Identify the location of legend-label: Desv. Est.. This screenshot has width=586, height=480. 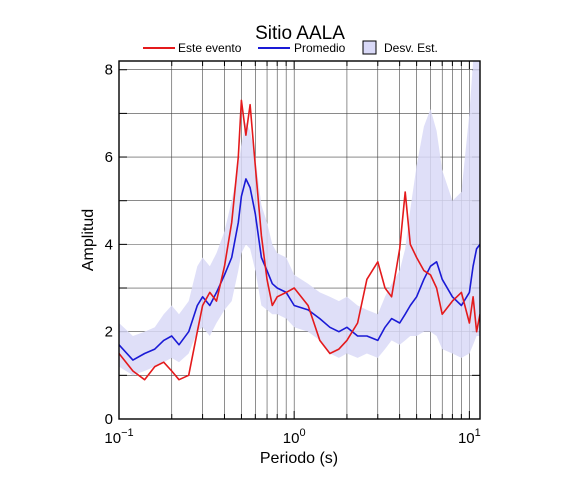
(411, 48).